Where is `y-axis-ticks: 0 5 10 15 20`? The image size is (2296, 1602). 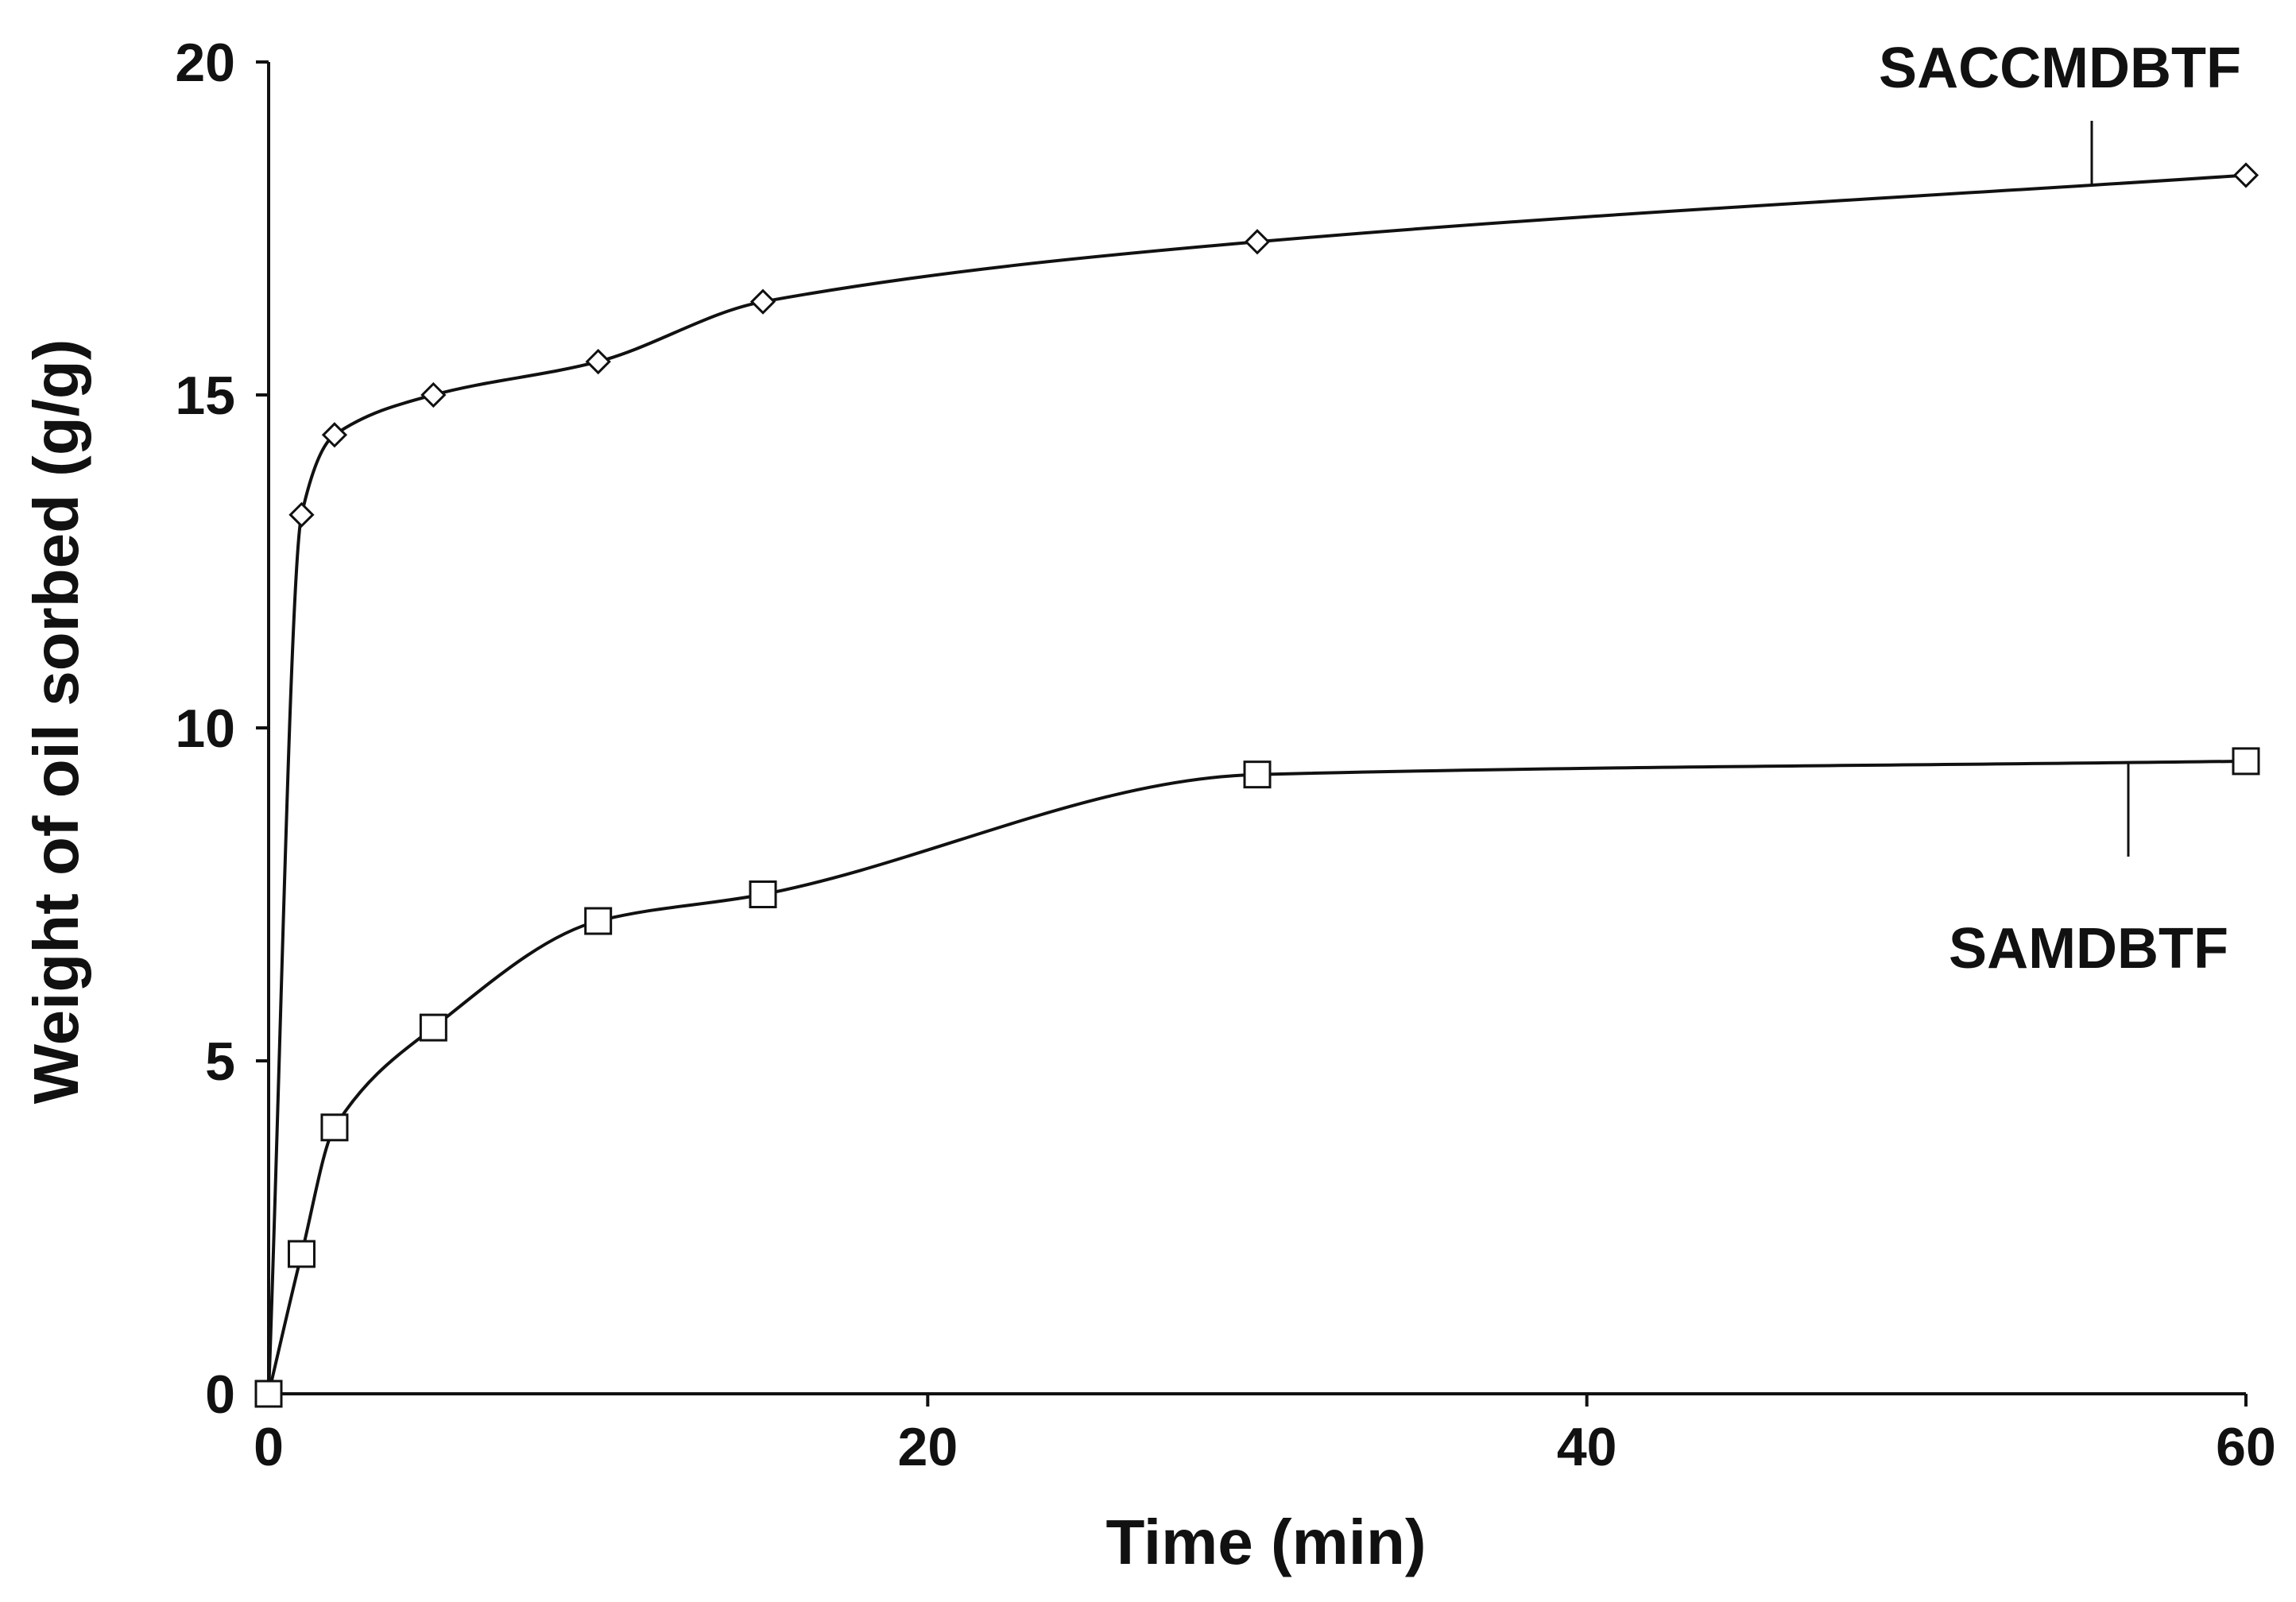
y-axis-ticks: 0 5 10 15 20 is located at coordinates (222, 729).